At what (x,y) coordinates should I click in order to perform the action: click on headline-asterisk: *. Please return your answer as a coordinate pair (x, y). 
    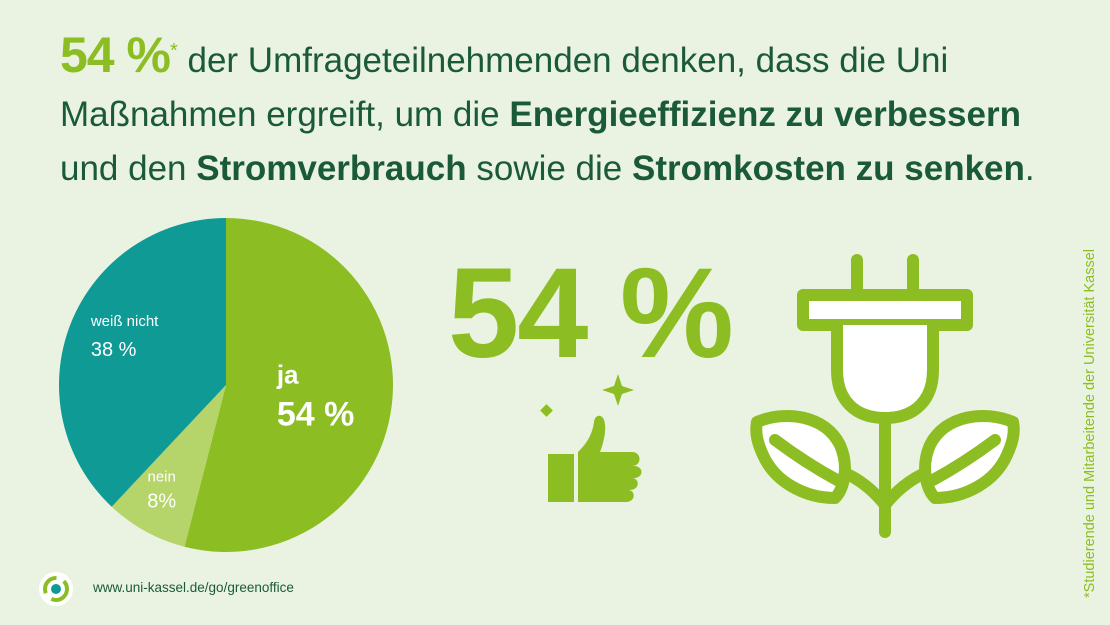
    Looking at the image, I should click on (173, 51).